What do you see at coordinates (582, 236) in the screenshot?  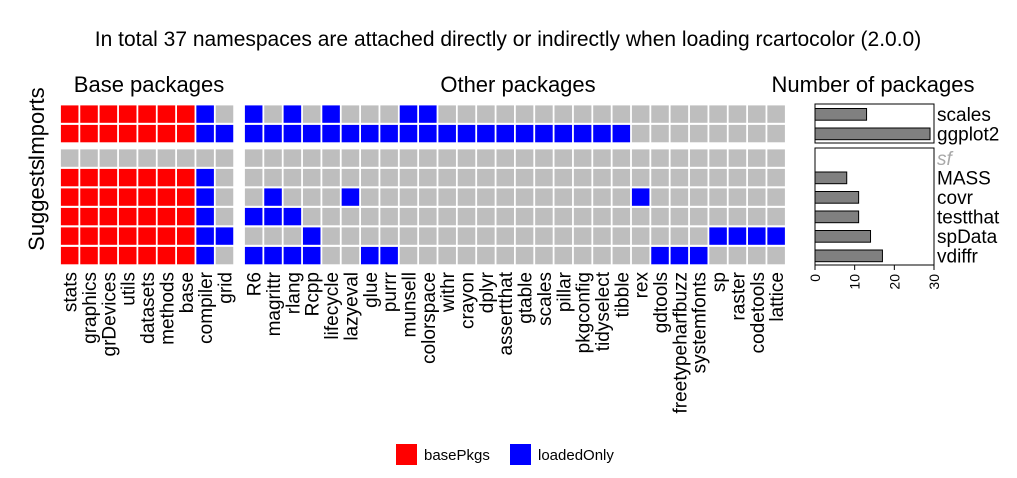 I see `other-cell-pkgconfig-spData` at bounding box center [582, 236].